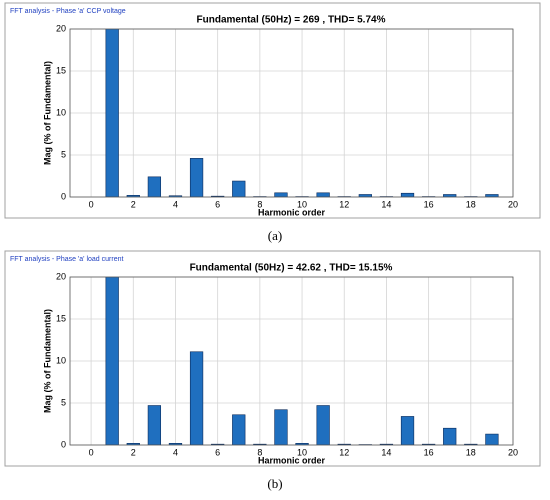 This screenshot has height=500, width=550. I want to click on caption: (a), so click(275, 235).